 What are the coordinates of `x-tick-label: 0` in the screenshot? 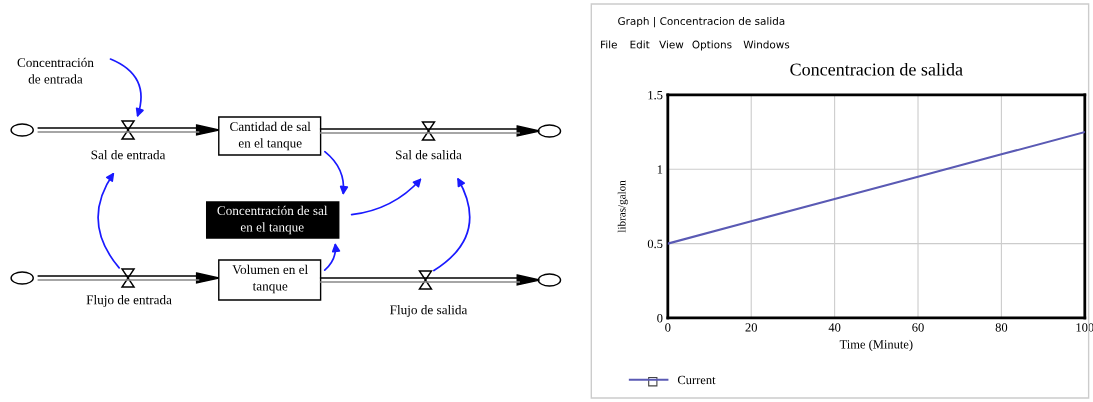 It's located at (668, 327).